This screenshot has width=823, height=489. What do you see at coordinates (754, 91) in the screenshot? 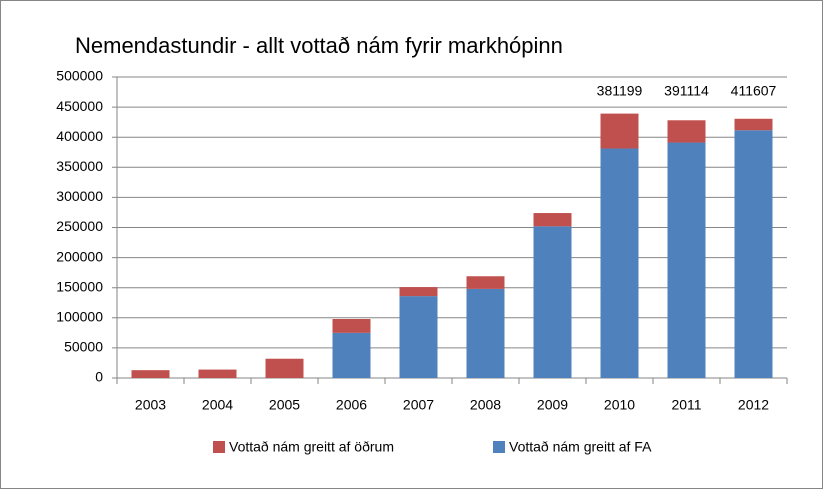
I see `data-label: 411607` at bounding box center [754, 91].